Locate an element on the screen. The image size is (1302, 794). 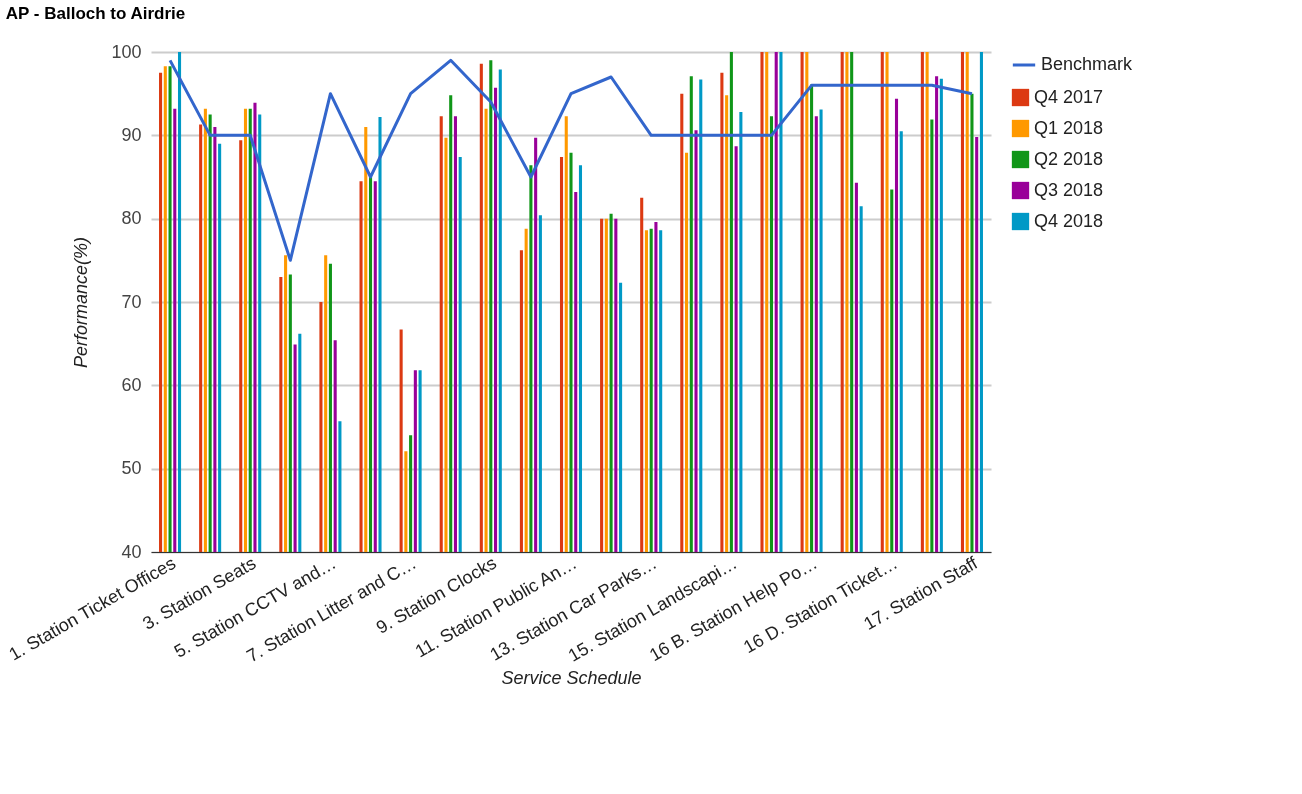
y-axis-title: Performance(%) is located at coordinates (81, 302).